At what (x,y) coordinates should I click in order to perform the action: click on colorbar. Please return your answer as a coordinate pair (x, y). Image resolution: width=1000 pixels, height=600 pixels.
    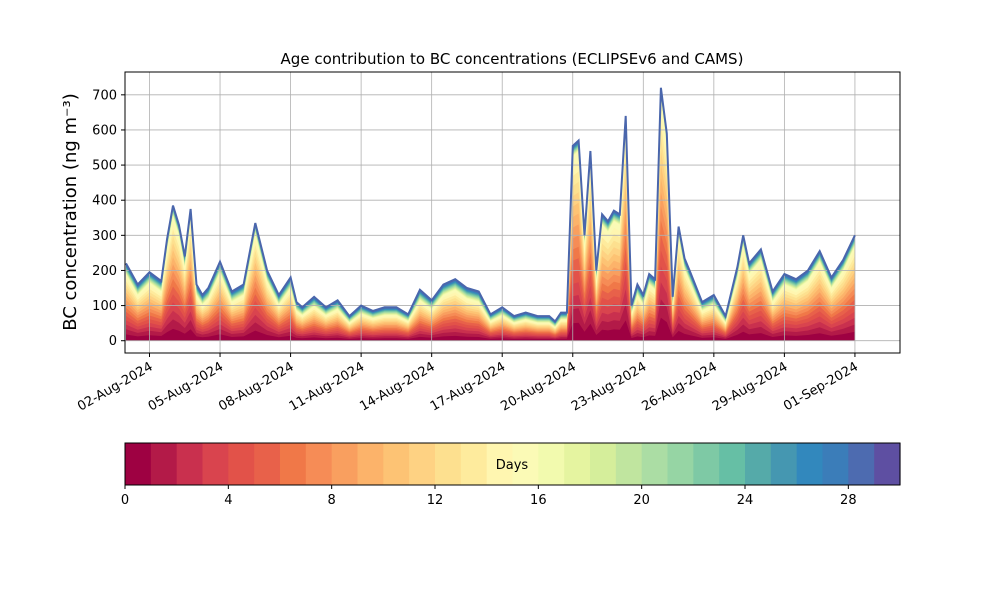
    Looking at the image, I should click on (513, 464).